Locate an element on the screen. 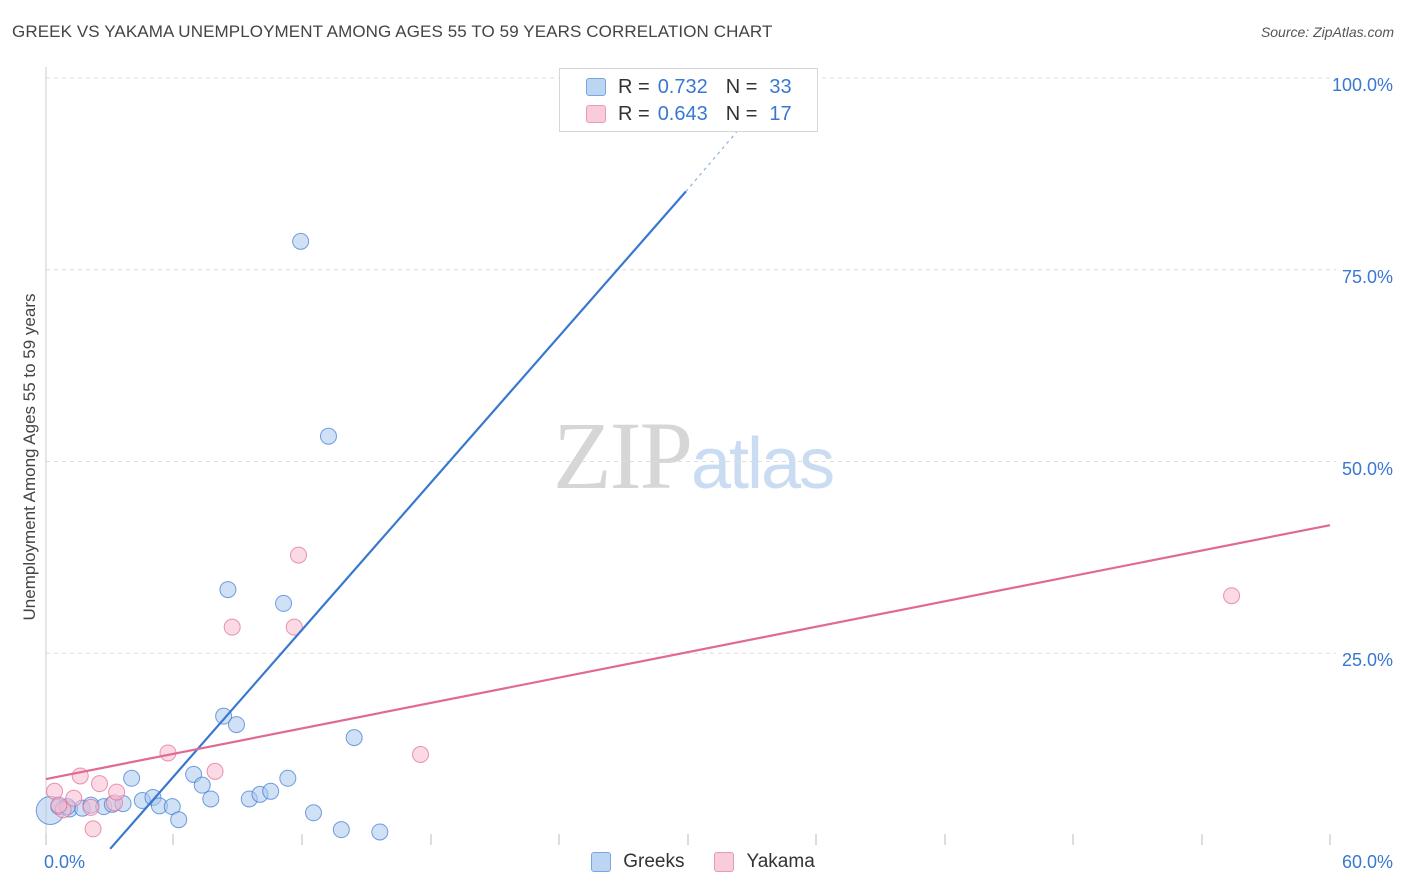 This screenshot has height=892, width=1406. legend-row-yakama: R = 0.643 N = 17 is located at coordinates (689, 114).